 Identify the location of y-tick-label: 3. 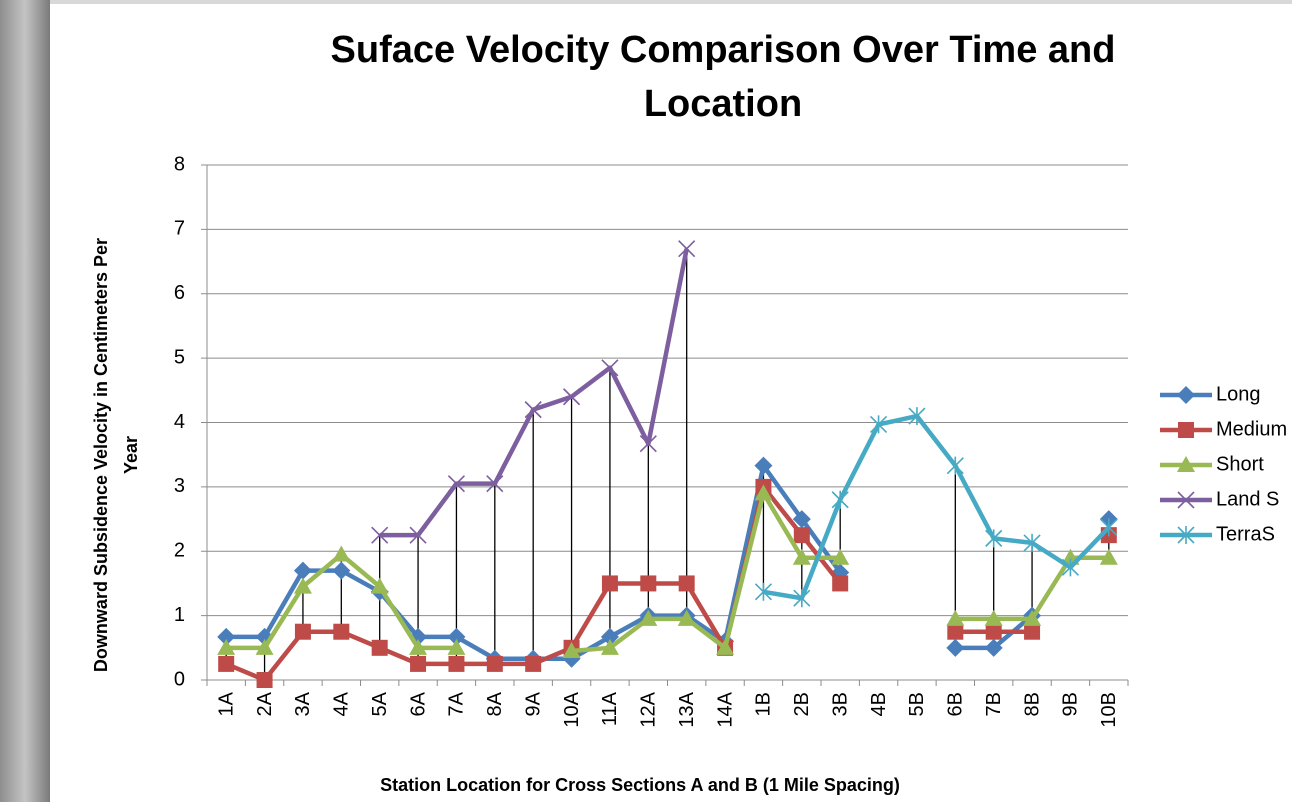
(179, 486).